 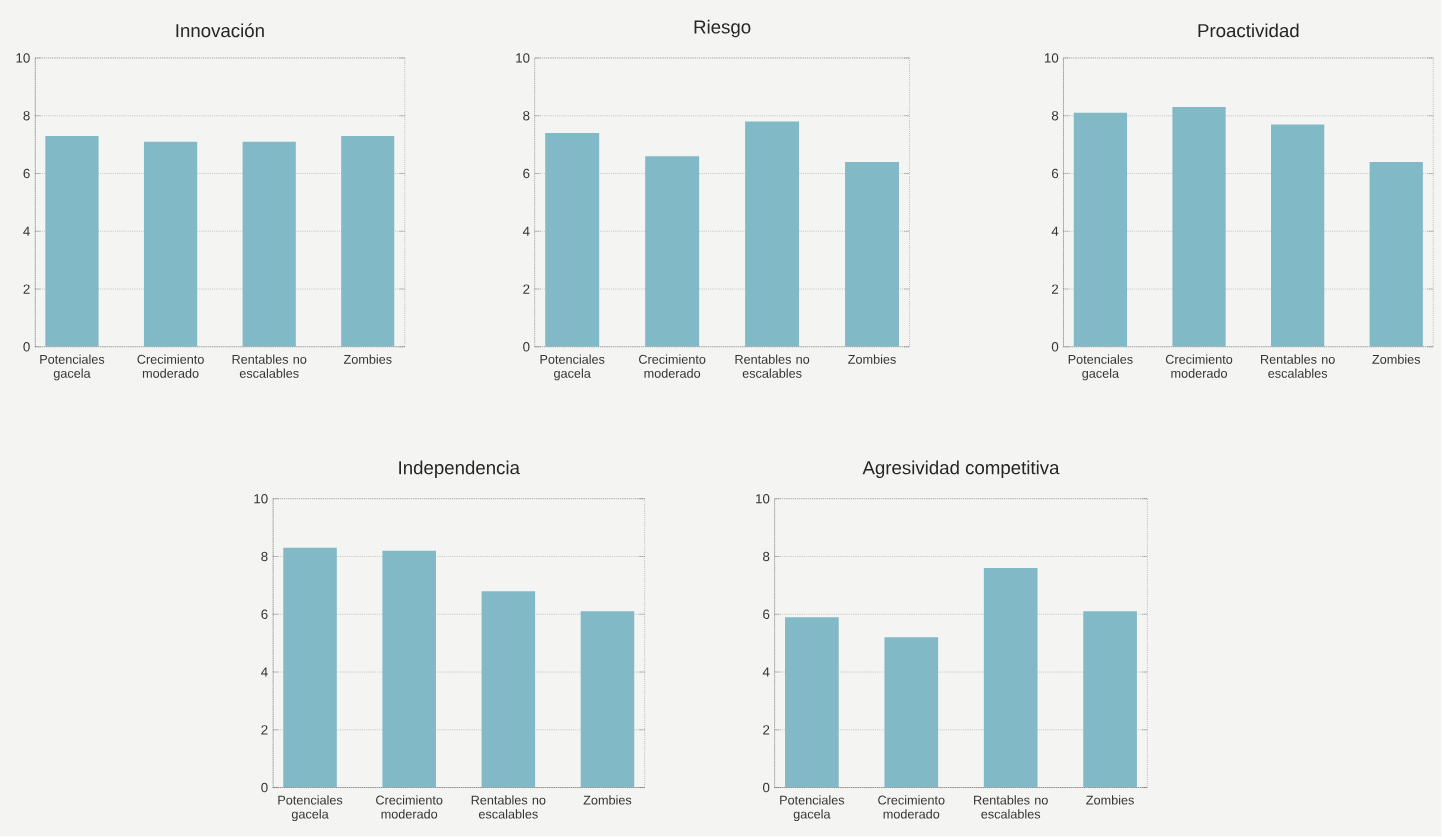 I want to click on chart-title: Independencia, so click(x=459, y=469).